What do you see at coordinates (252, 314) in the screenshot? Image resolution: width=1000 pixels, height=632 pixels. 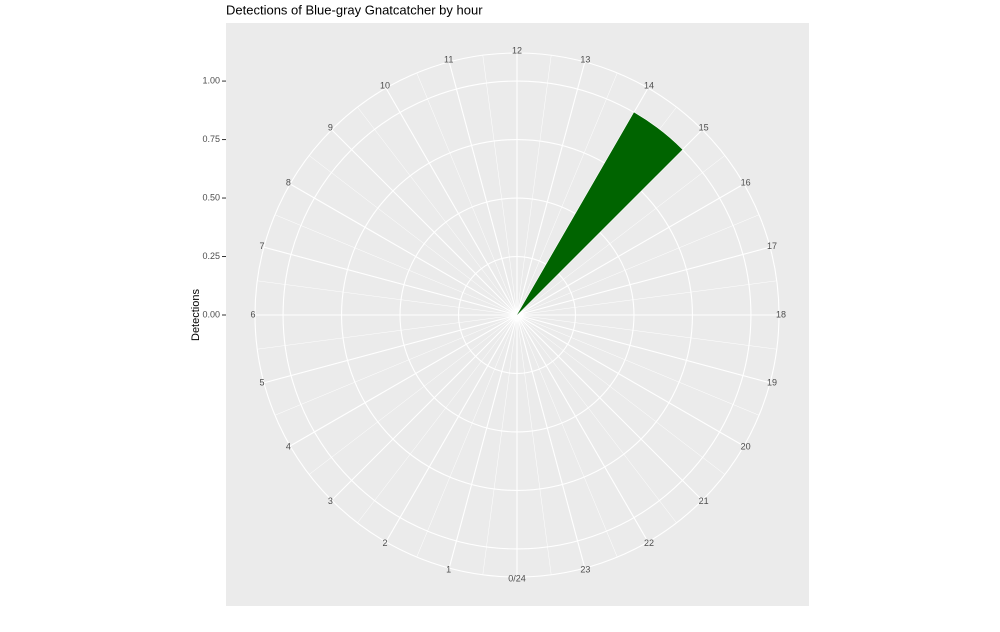 I see `x-tick-label: 6` at bounding box center [252, 314].